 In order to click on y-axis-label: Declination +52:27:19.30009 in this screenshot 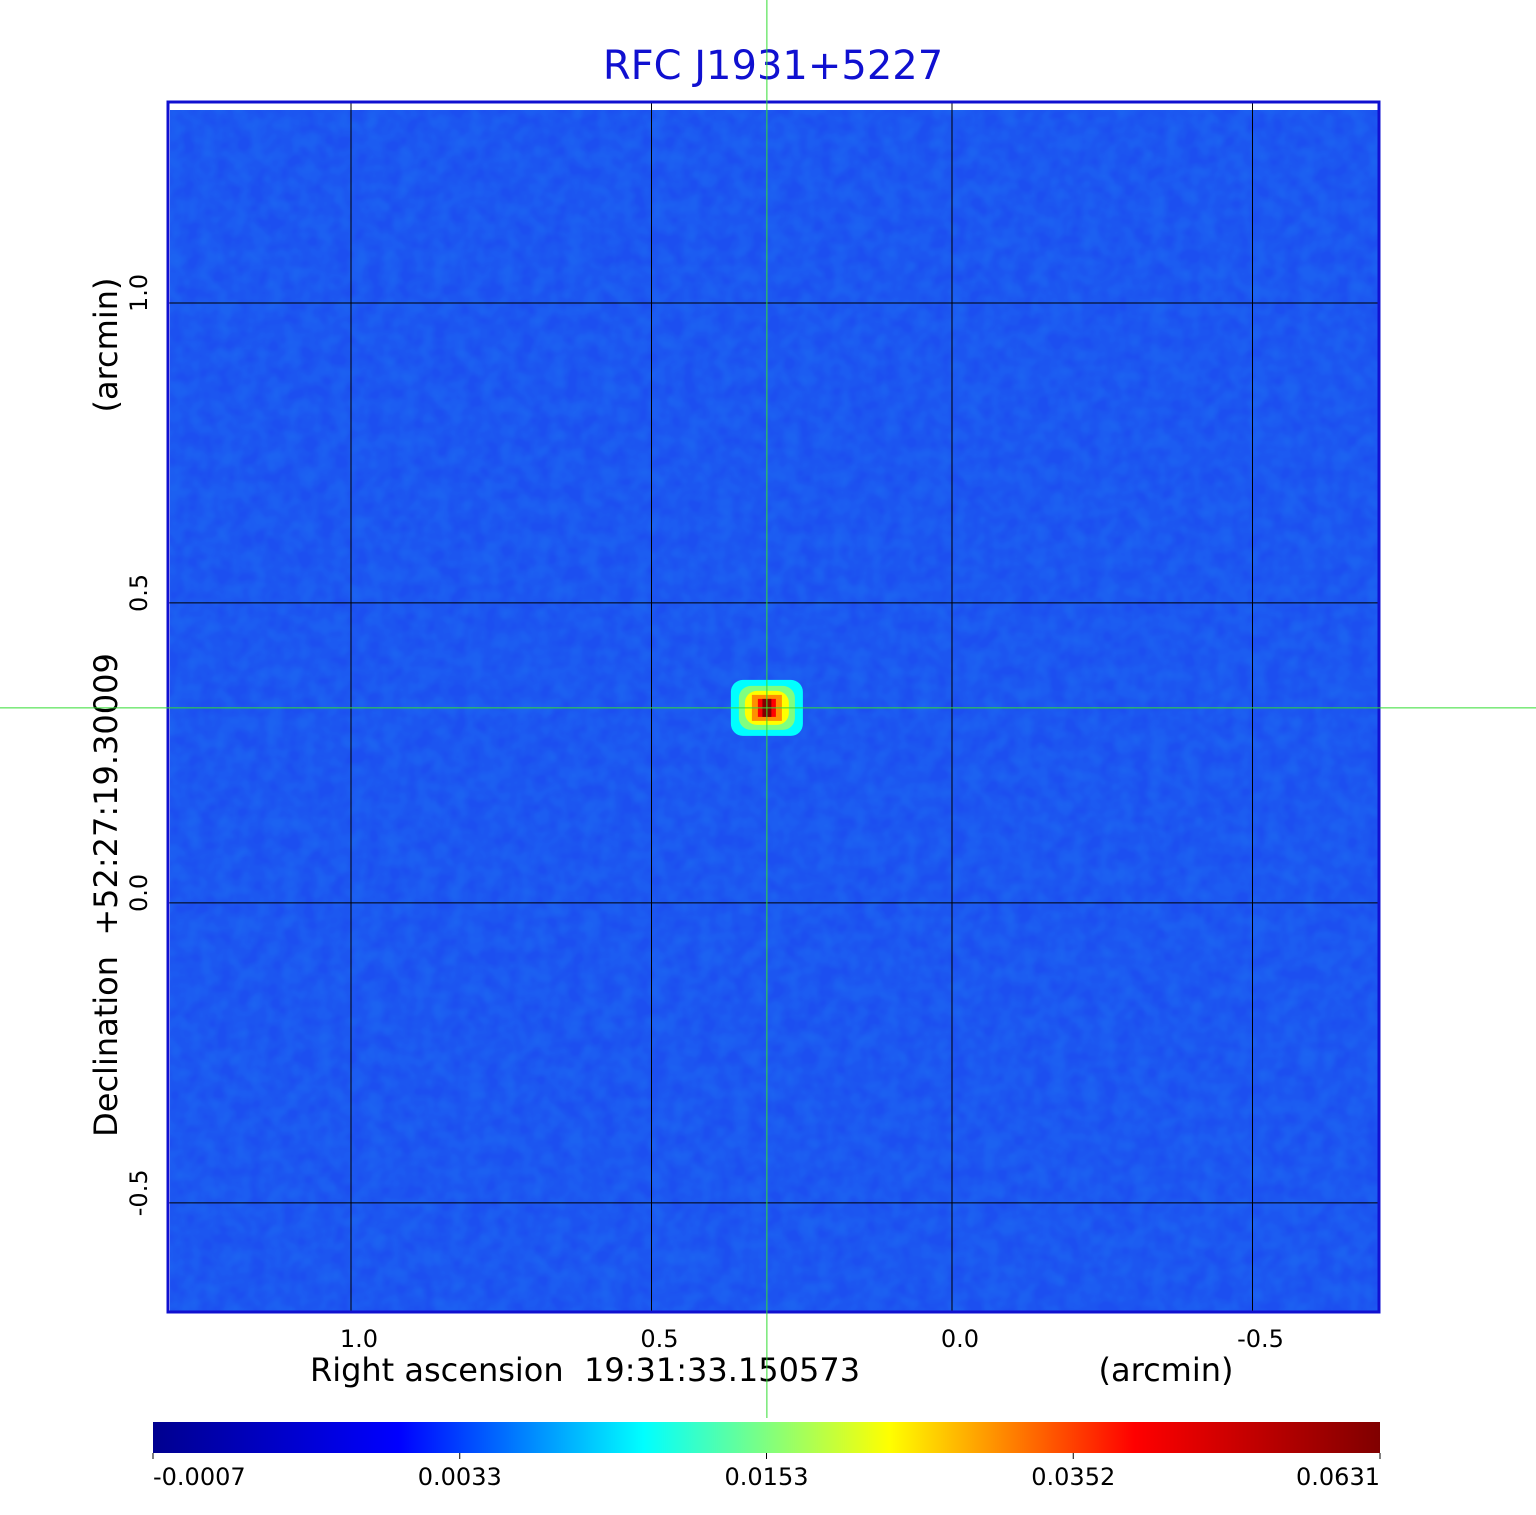, I will do `click(106, 895)`.